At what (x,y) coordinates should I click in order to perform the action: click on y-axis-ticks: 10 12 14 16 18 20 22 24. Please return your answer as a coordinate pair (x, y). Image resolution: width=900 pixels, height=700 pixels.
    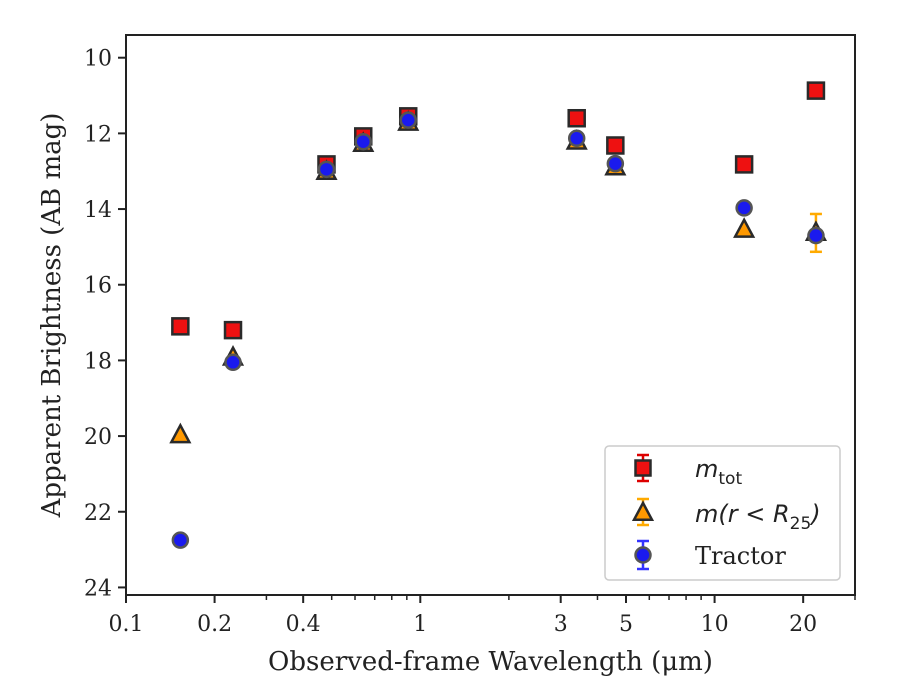
    Looking at the image, I should click on (105, 324).